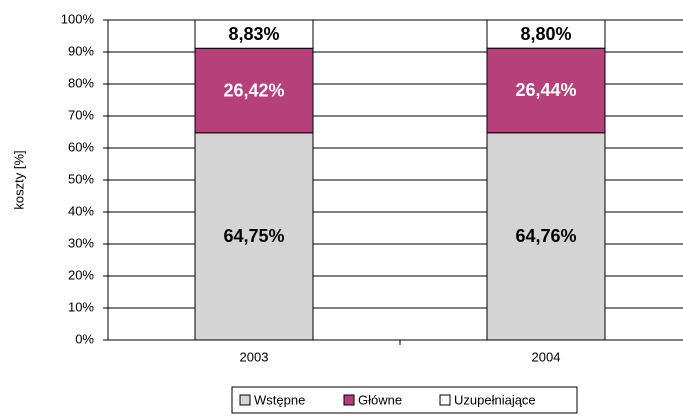 The width and height of the screenshot is (683, 416). What do you see at coordinates (81, 306) in the screenshot?
I see `y-tick-label: 10%` at bounding box center [81, 306].